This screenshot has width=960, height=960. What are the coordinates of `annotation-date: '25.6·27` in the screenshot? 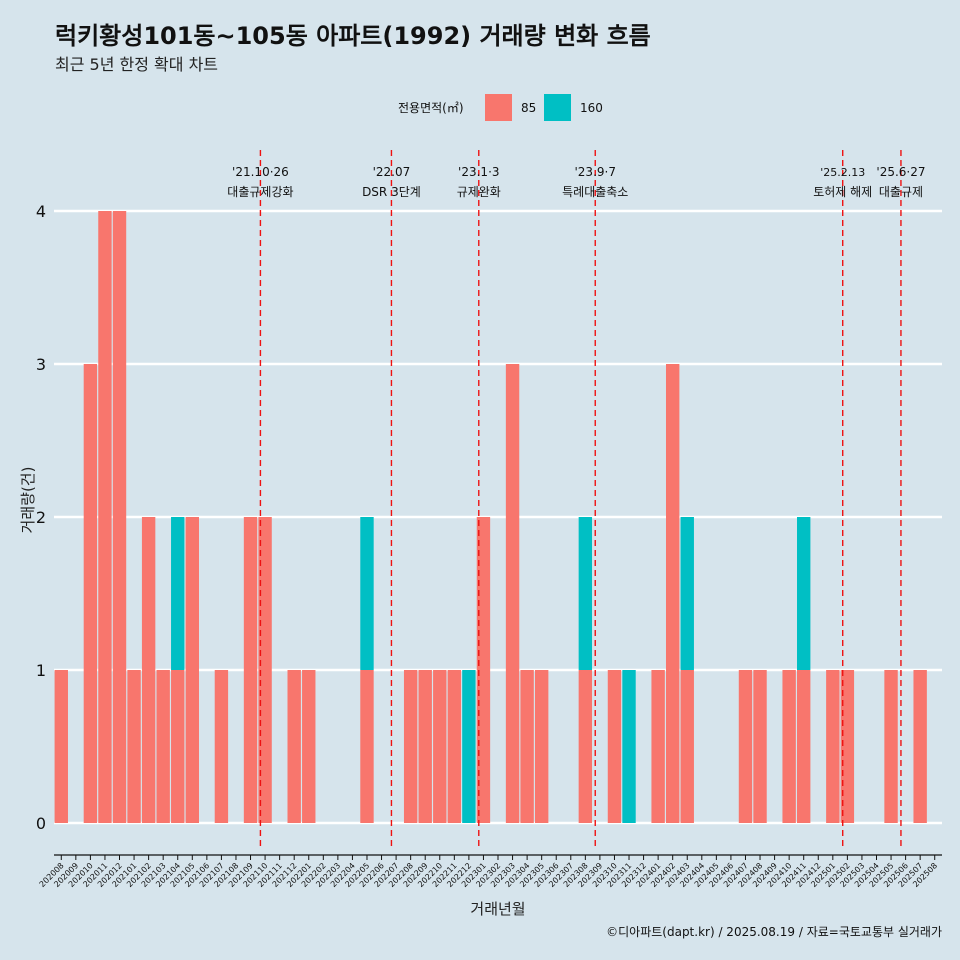 It's located at (900, 172).